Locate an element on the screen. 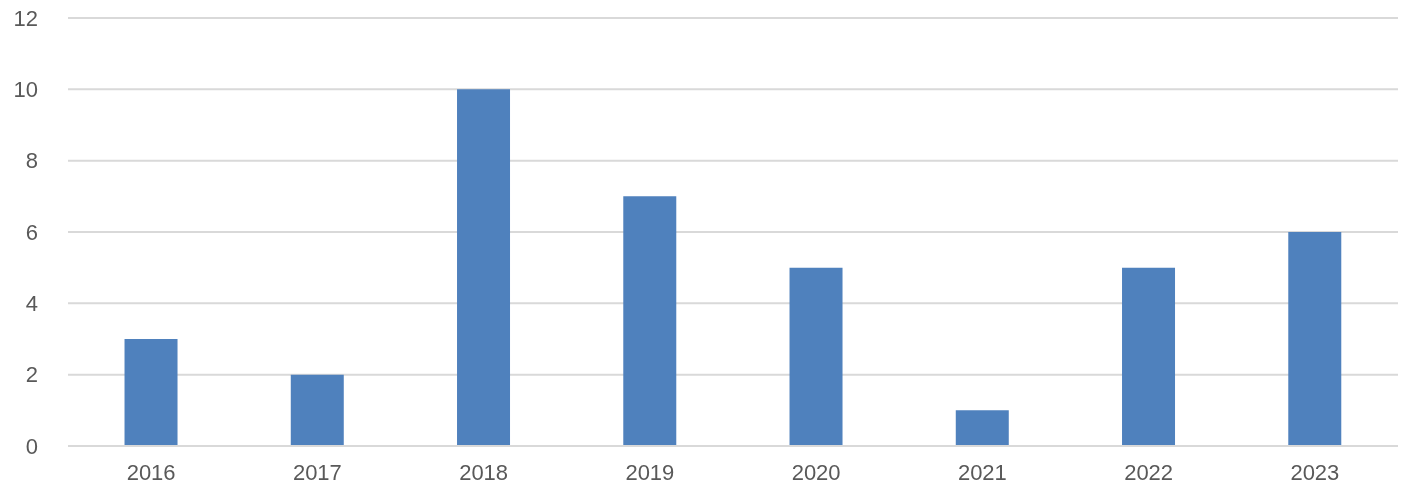 The width and height of the screenshot is (1417, 504). x-tick-label: 2023 is located at coordinates (1315, 472).